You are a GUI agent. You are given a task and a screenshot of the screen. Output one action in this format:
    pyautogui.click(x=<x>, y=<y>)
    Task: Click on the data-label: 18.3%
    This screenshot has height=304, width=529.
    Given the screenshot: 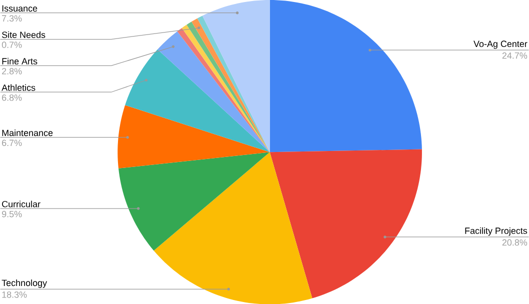 What is the action you would take?
    pyautogui.click(x=14, y=294)
    